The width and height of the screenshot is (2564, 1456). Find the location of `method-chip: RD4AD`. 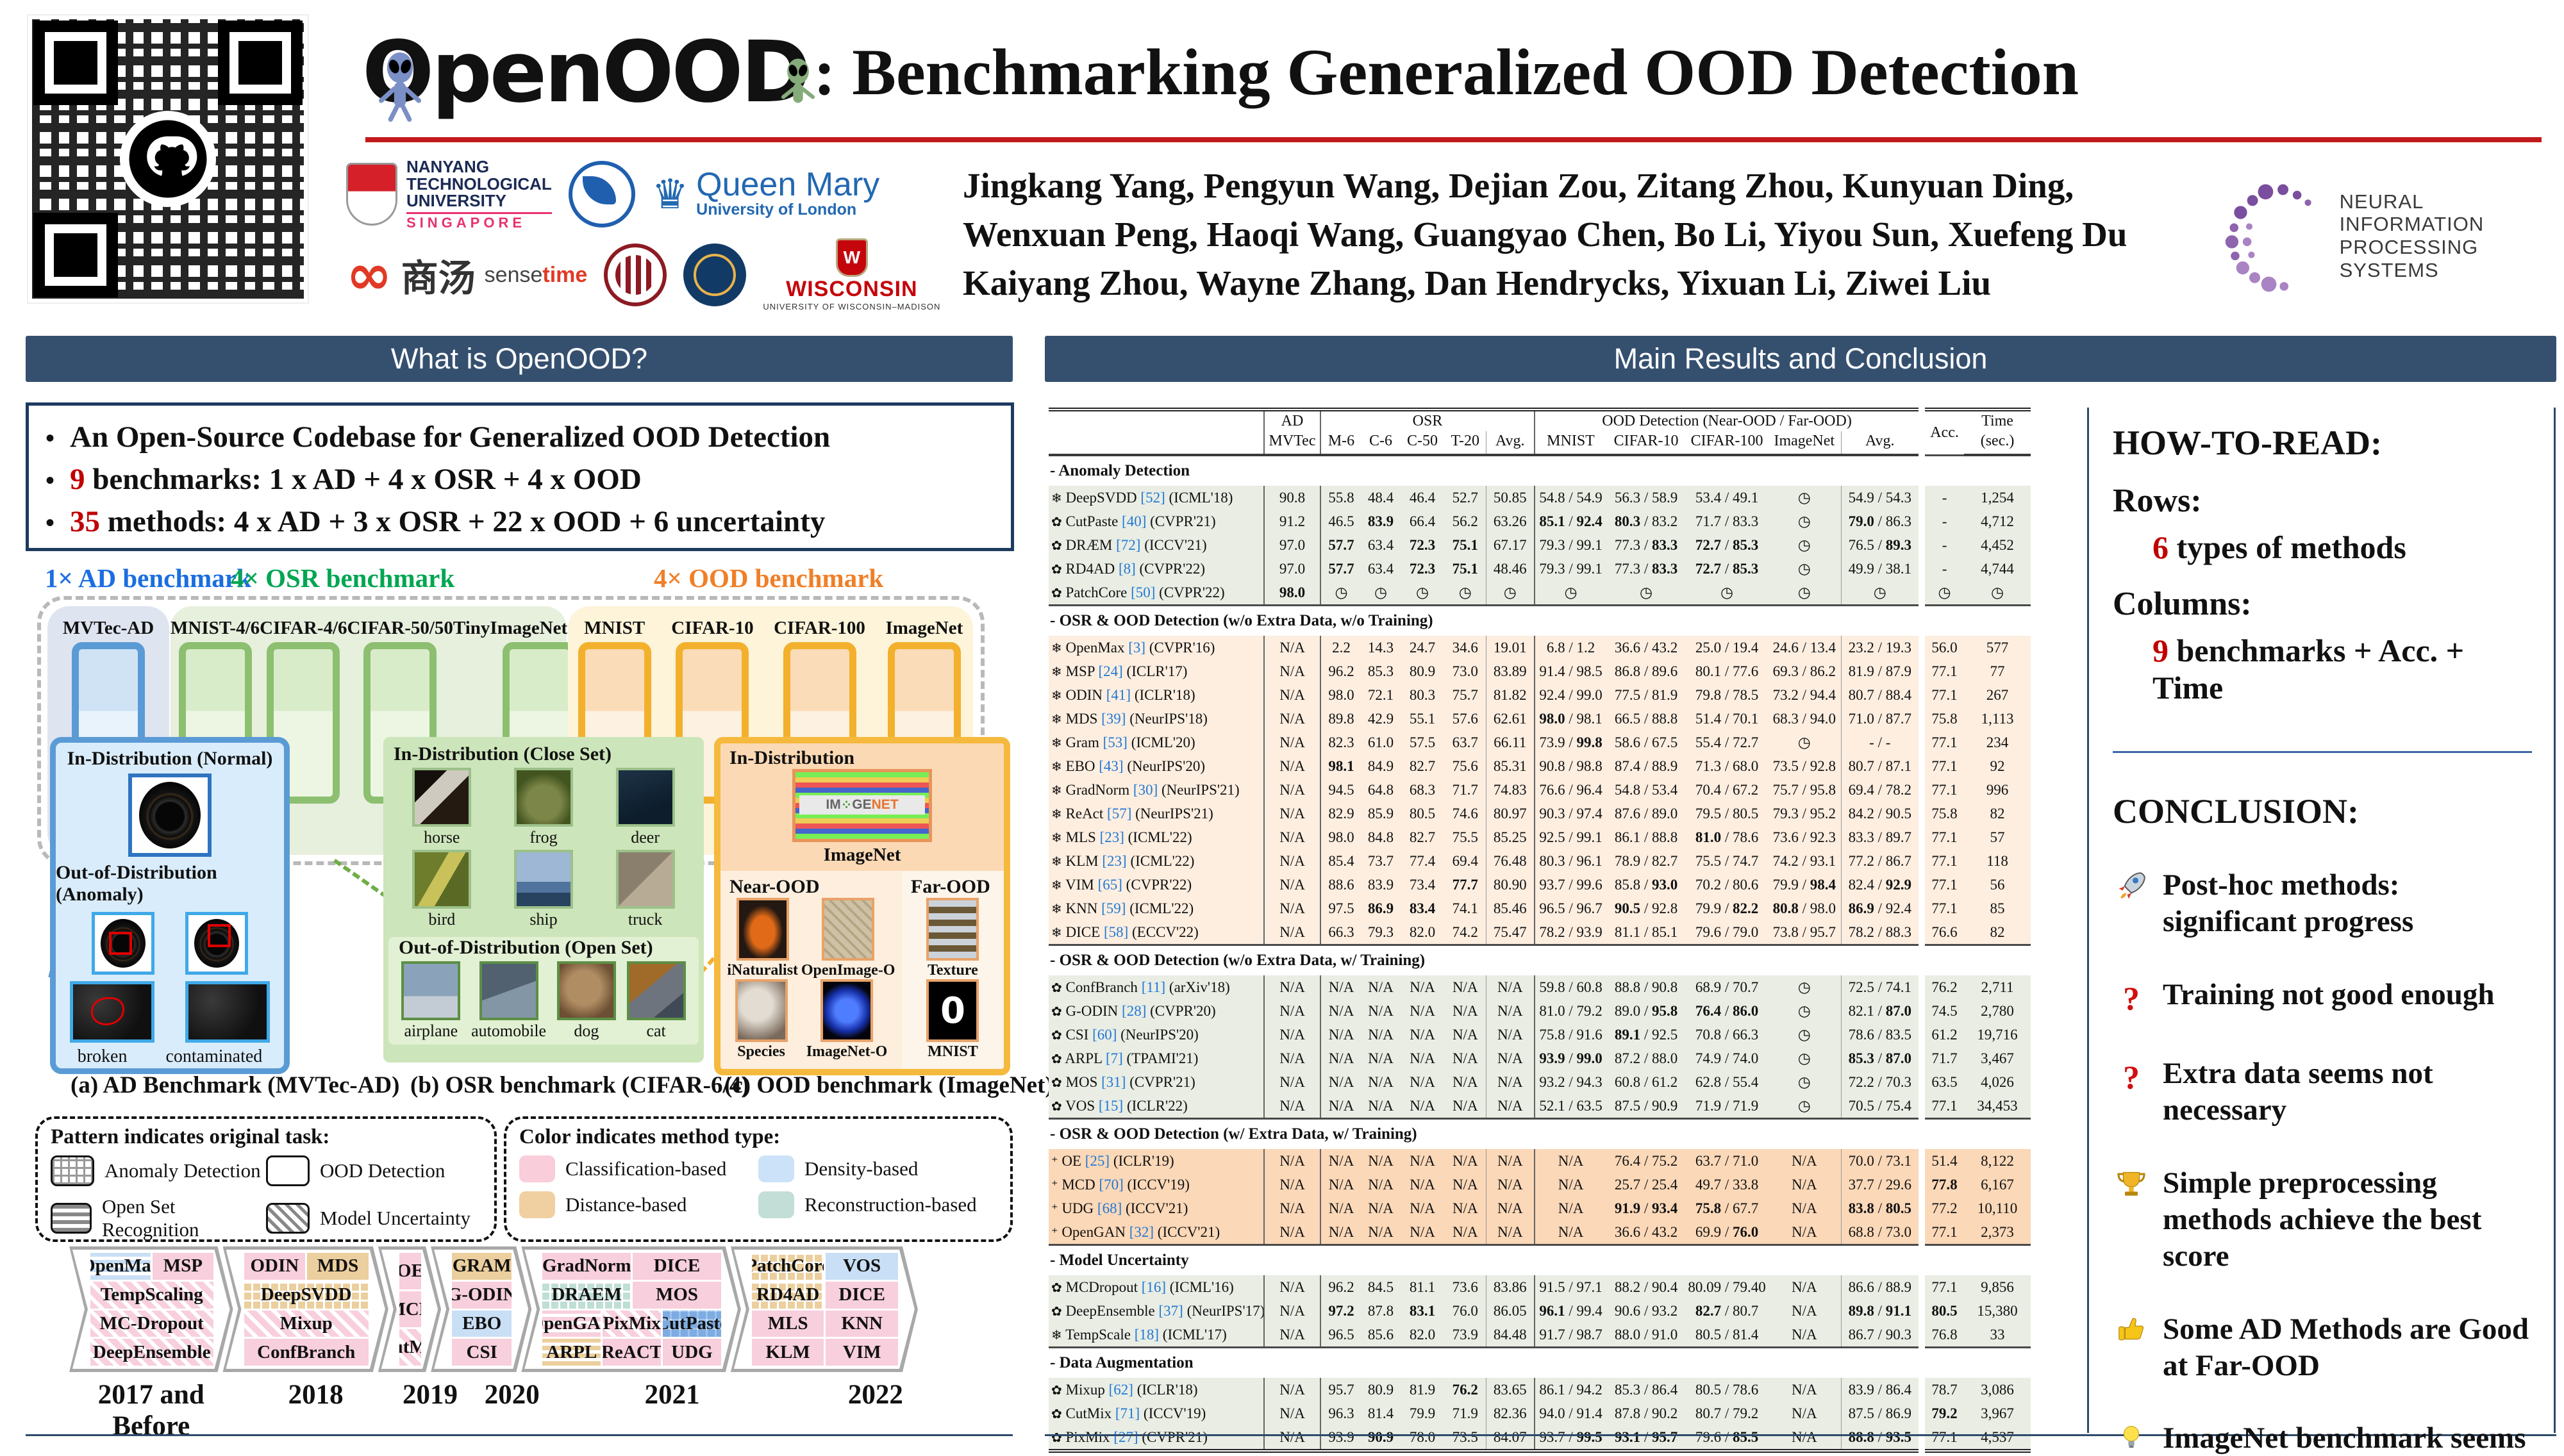

method-chip: RD4AD is located at coordinates (788, 1295).